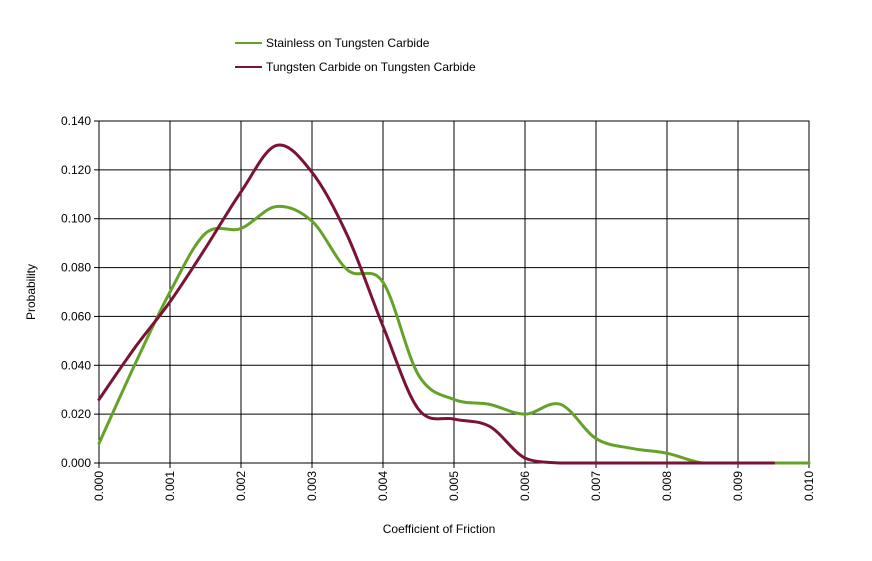 The width and height of the screenshot is (872, 561). What do you see at coordinates (809, 486) in the screenshot?
I see `x-tick-label: 0.010` at bounding box center [809, 486].